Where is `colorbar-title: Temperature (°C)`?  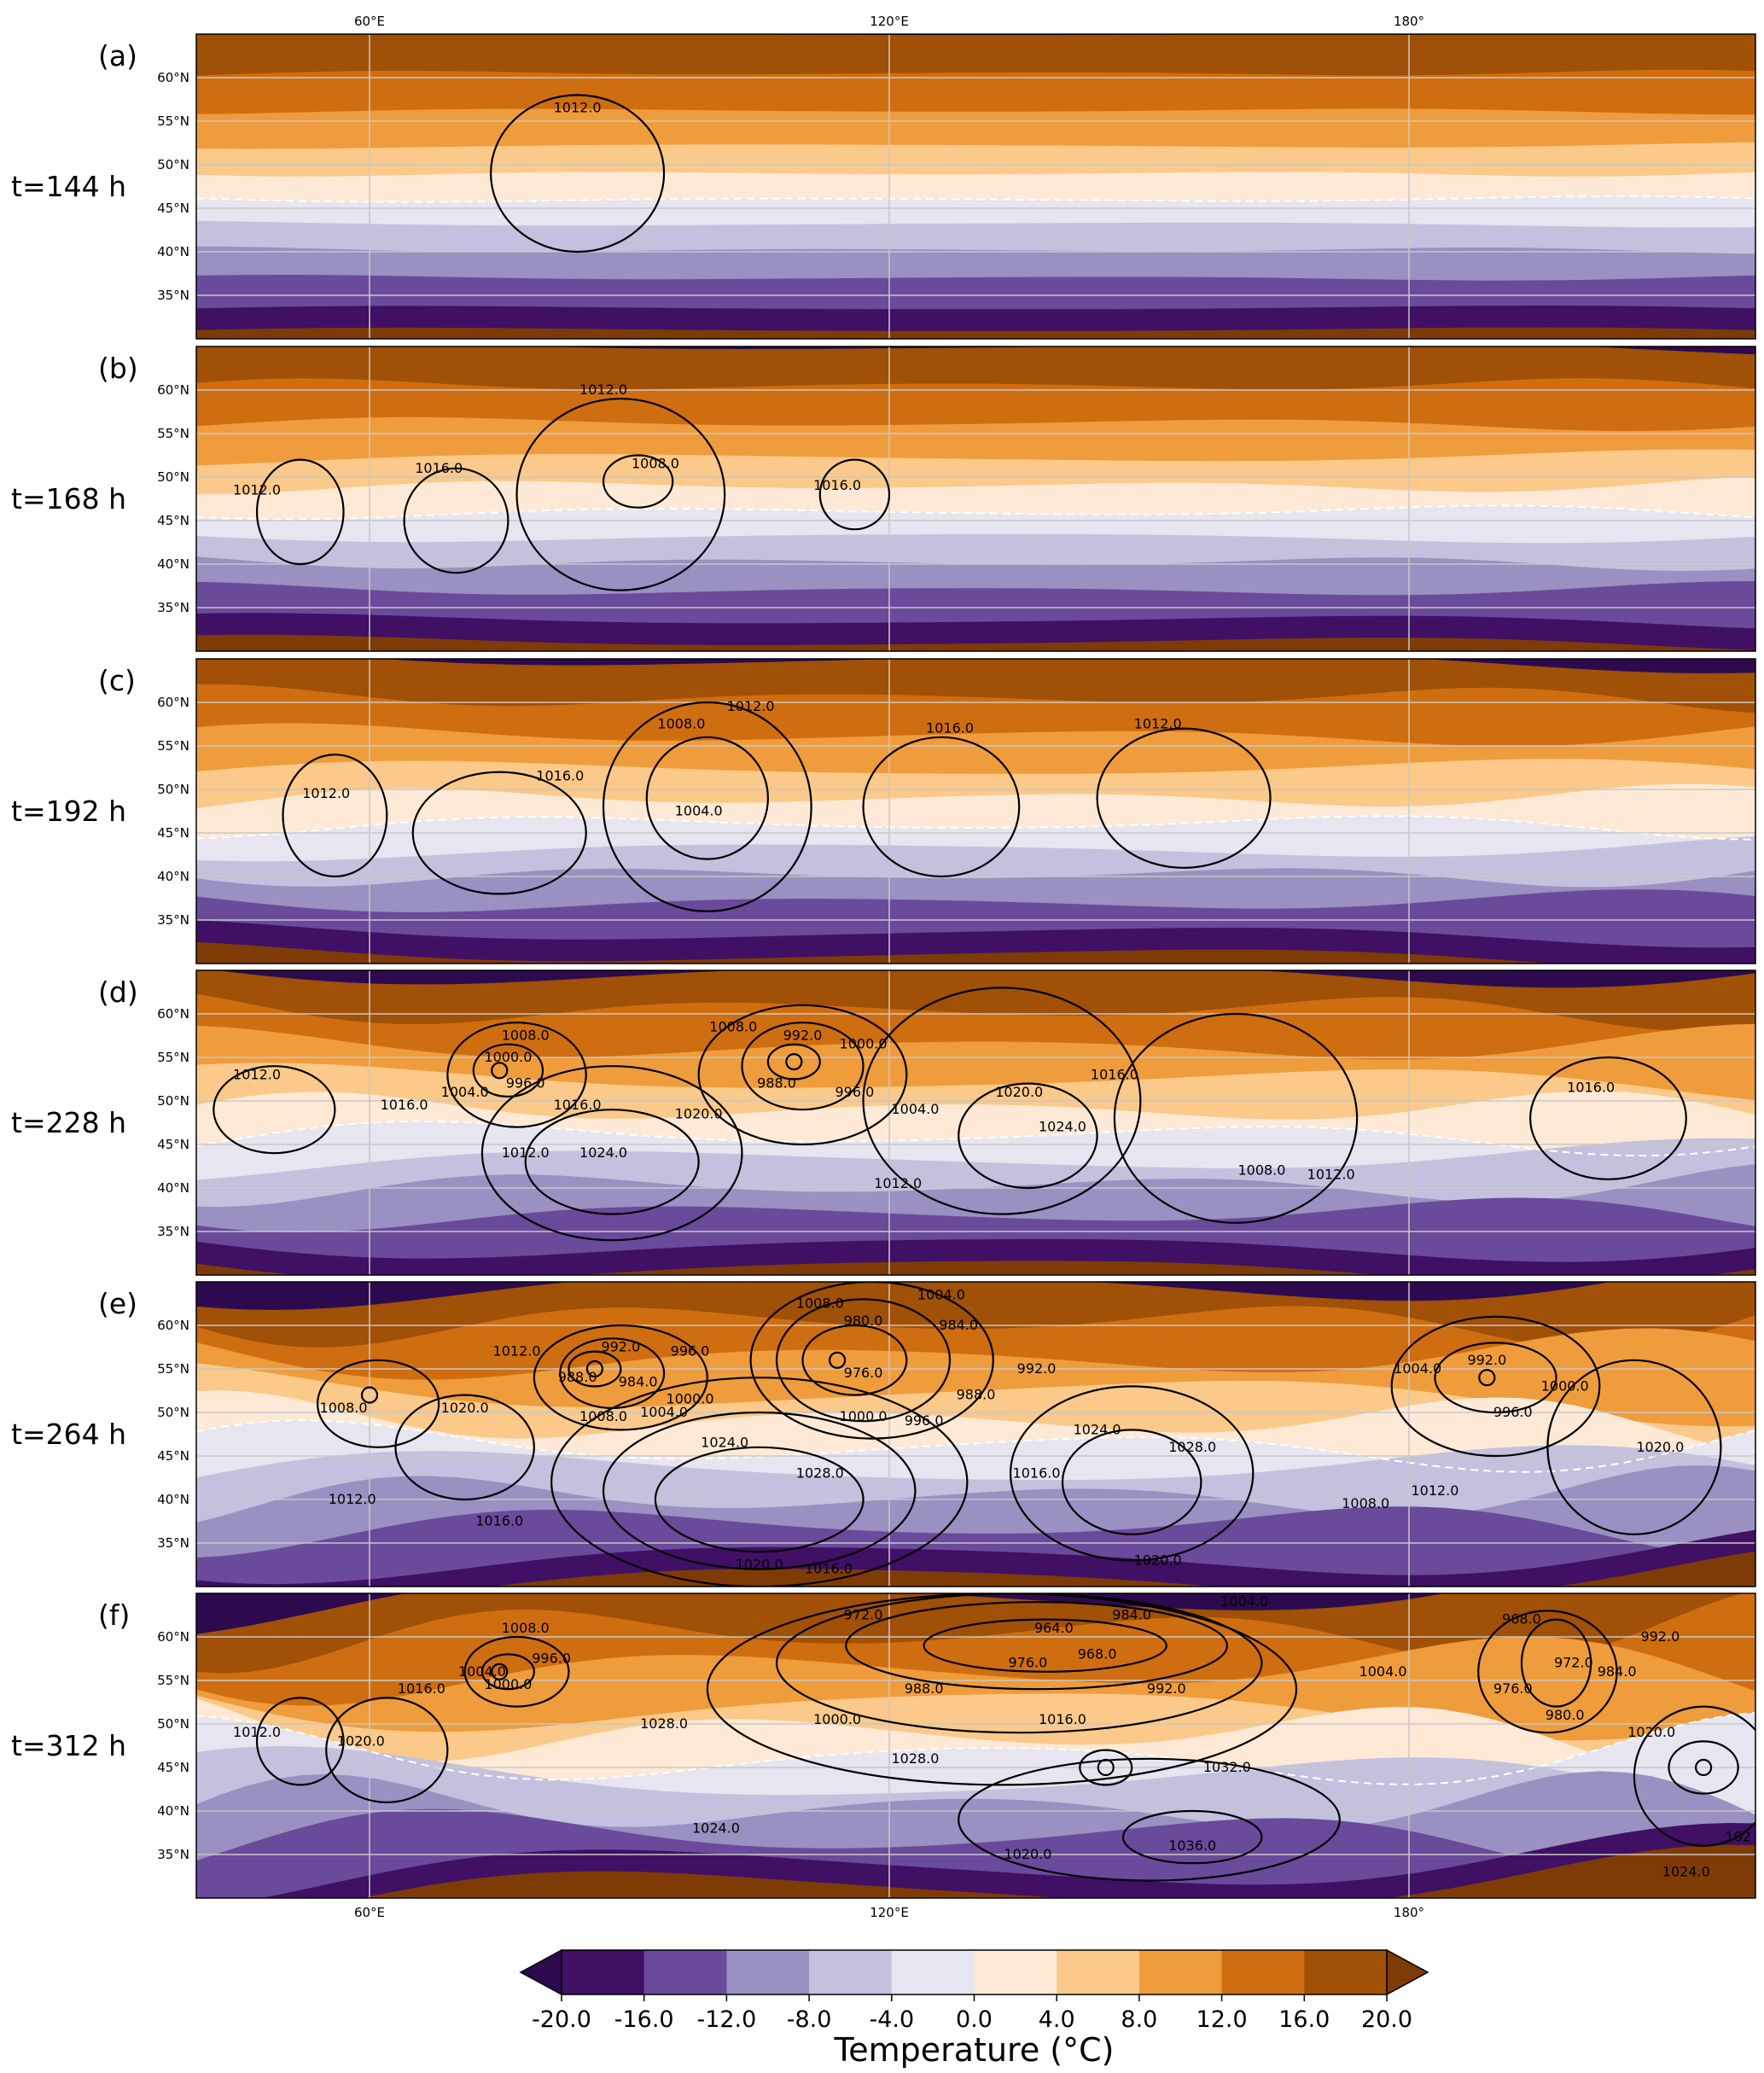
colorbar-title: Temperature (°C) is located at coordinates (974, 2050).